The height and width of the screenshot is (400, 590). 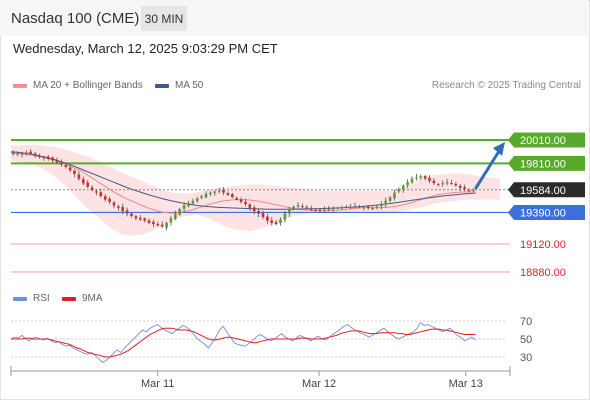 What do you see at coordinates (88, 85) in the screenshot?
I see `legend-bollinger-label: MA 20 + Bollinger Bands` at bounding box center [88, 85].